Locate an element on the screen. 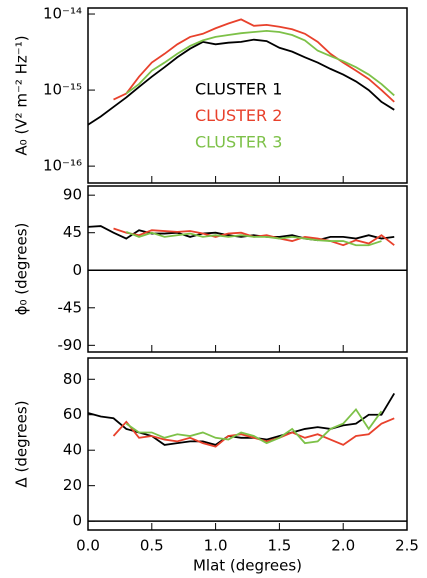  y-axis-label: A₀ (V² m⁻² Hz⁻¹) is located at coordinates (22, 95).